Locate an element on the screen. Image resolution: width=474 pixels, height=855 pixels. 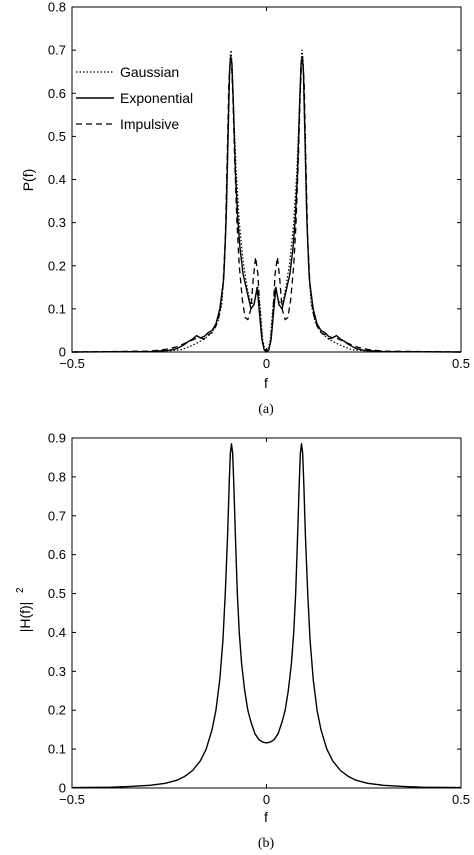
panel-b-ytick-label: 0.5 is located at coordinates (57, 593).